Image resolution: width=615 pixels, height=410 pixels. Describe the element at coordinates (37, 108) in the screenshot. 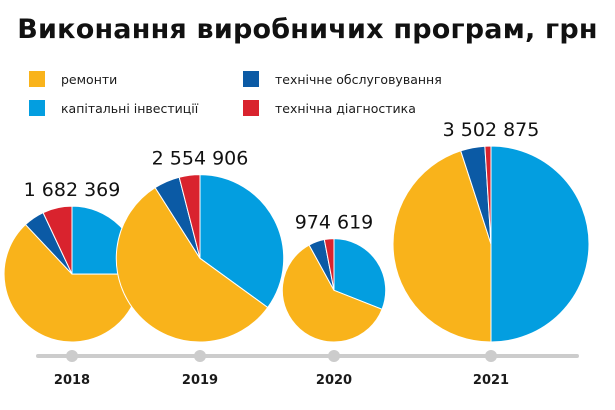

I see `legend-swatch-capital-investments` at that location.